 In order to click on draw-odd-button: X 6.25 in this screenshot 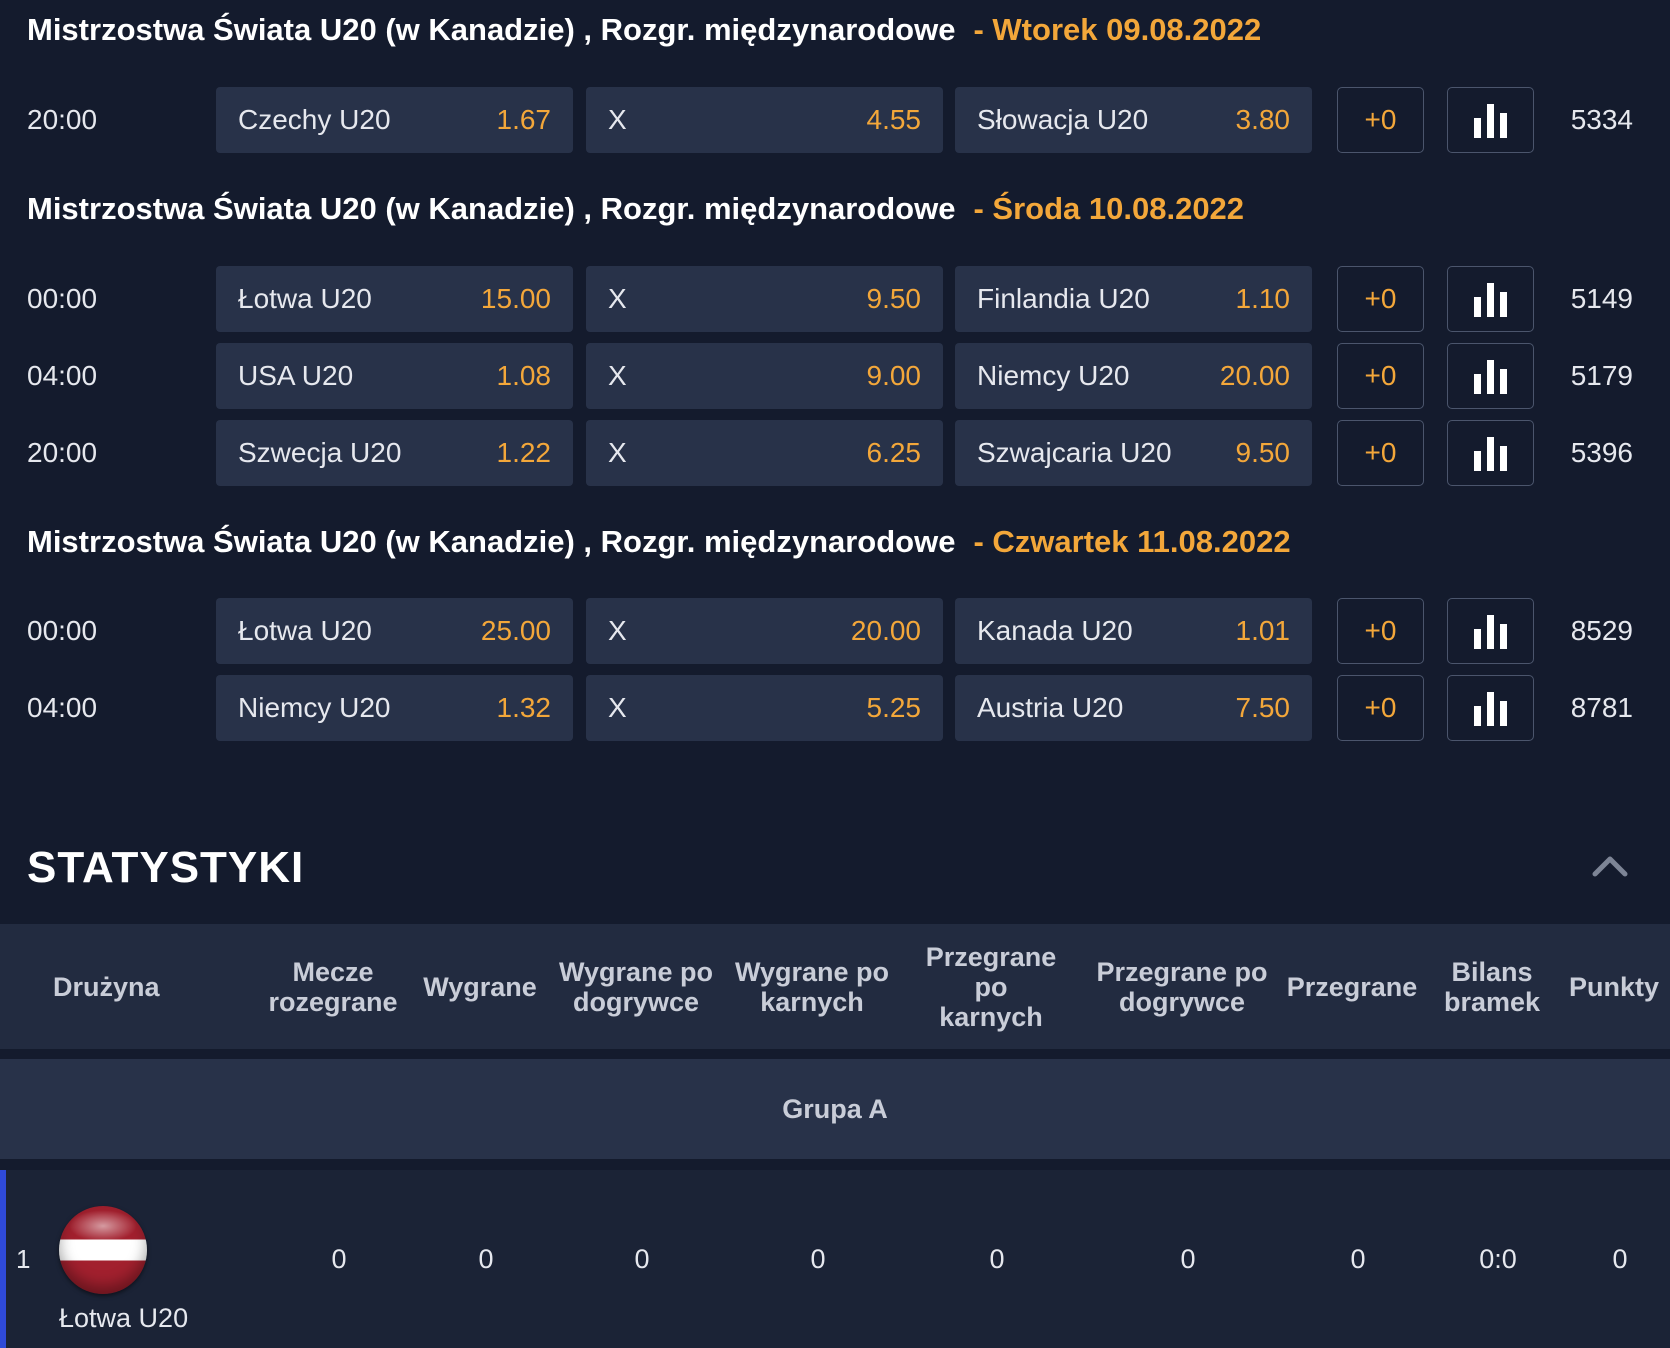, I will do `click(764, 453)`.